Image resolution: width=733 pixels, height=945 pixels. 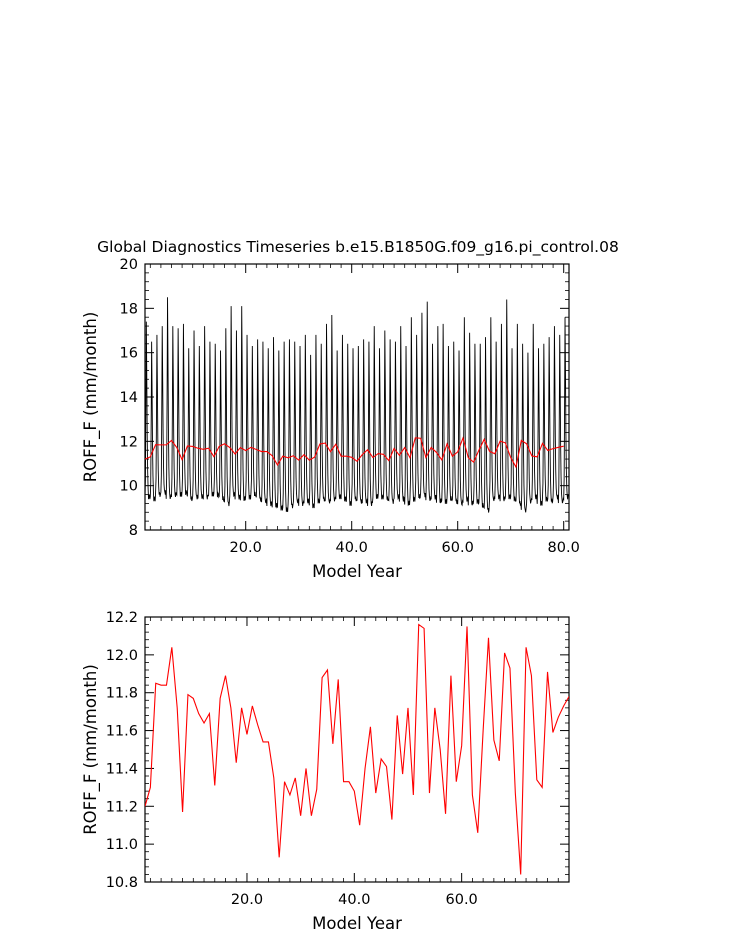 What do you see at coordinates (133, 531) in the screenshot?
I see `top-y-tick-label: 8` at bounding box center [133, 531].